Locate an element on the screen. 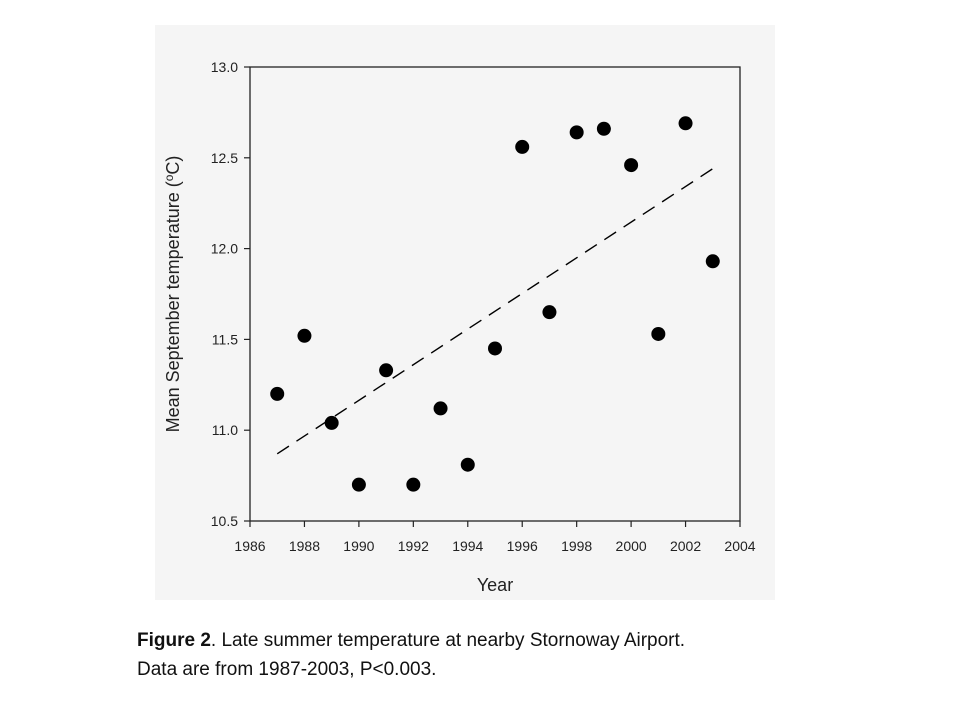 The height and width of the screenshot is (720, 960). x-tick-label: 2002 is located at coordinates (685, 546).